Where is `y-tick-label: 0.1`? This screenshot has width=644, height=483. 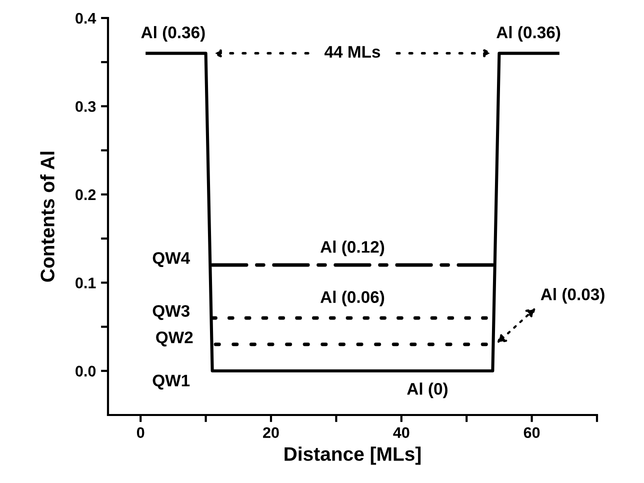
y-tick-label: 0.1 is located at coordinates (86, 283).